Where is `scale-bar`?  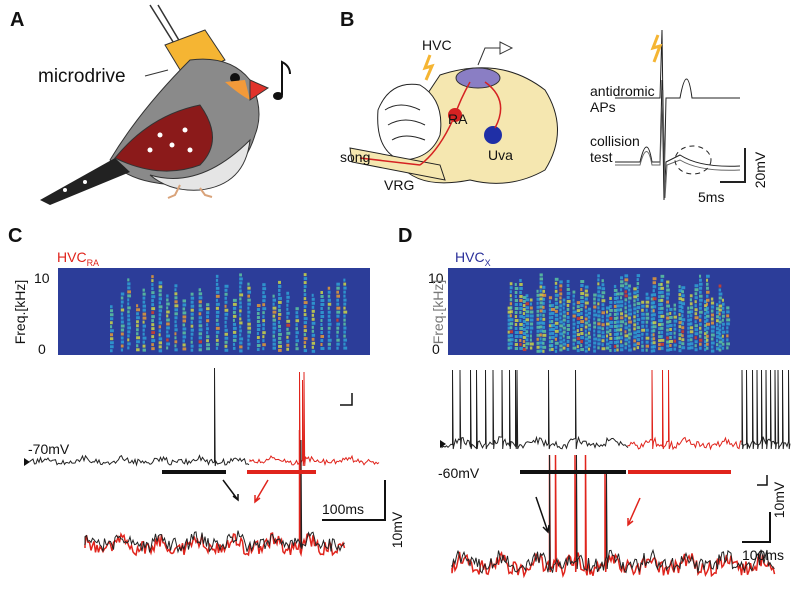 scale-bar is located at coordinates (354, 500).